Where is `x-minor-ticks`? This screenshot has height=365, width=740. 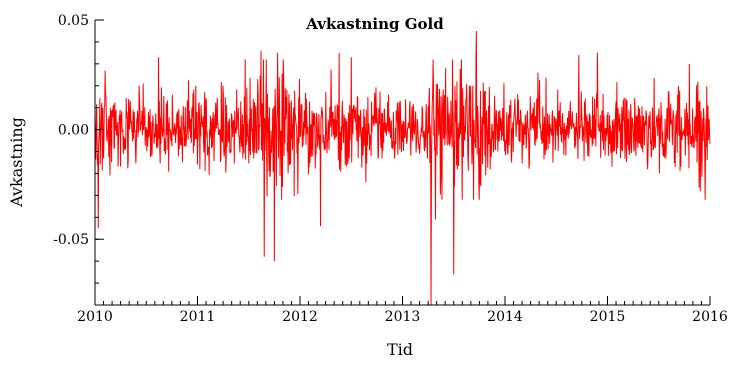
x-minor-ticks is located at coordinates (402, 303).